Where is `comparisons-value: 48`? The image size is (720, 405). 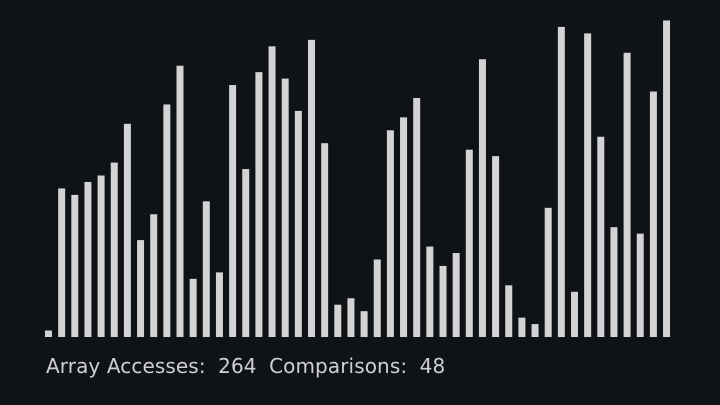
comparisons-value: 48 is located at coordinates (432, 366).